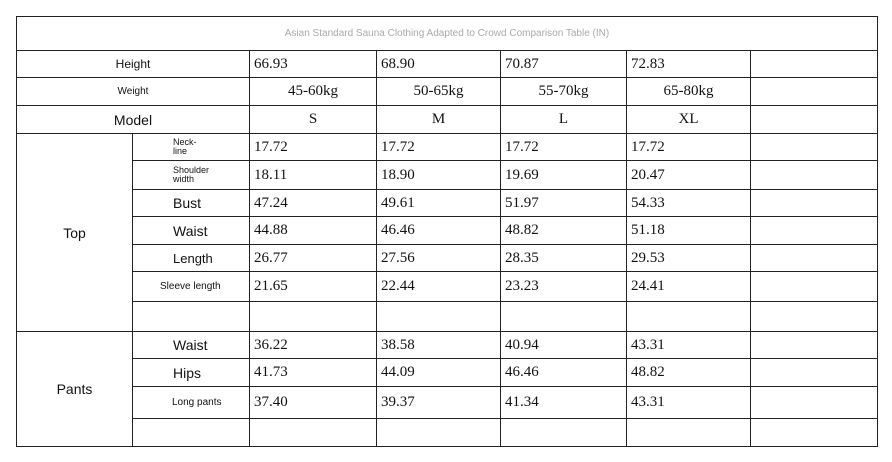  I want to click on value-cell: 37.40, so click(313, 402).